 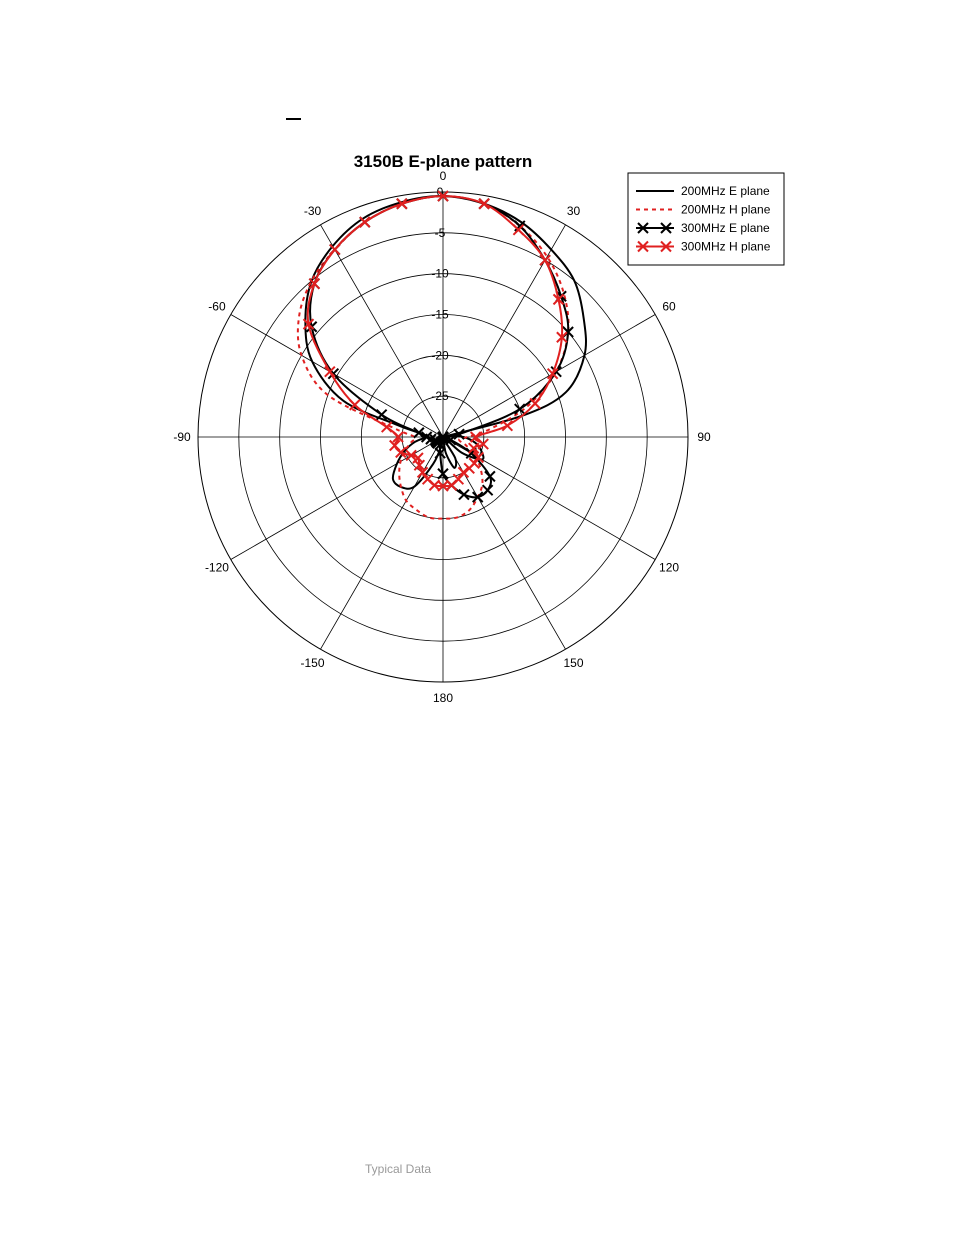 What do you see at coordinates (293, 119) in the screenshot?
I see `page-marker-dash` at bounding box center [293, 119].